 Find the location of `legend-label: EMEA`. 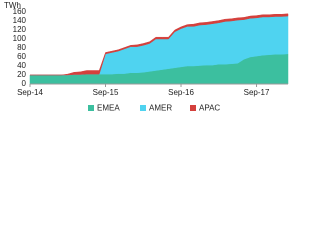

legend-label: EMEA is located at coordinates (108, 108).